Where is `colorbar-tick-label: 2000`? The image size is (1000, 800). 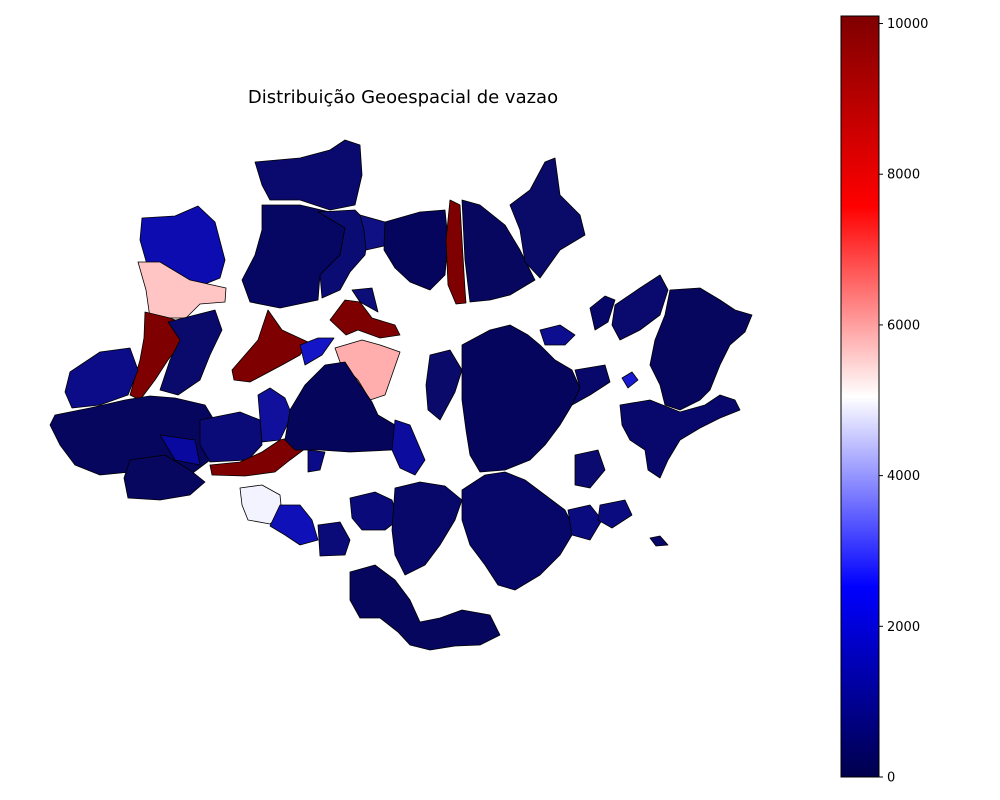 colorbar-tick-label: 2000 is located at coordinates (903, 627).